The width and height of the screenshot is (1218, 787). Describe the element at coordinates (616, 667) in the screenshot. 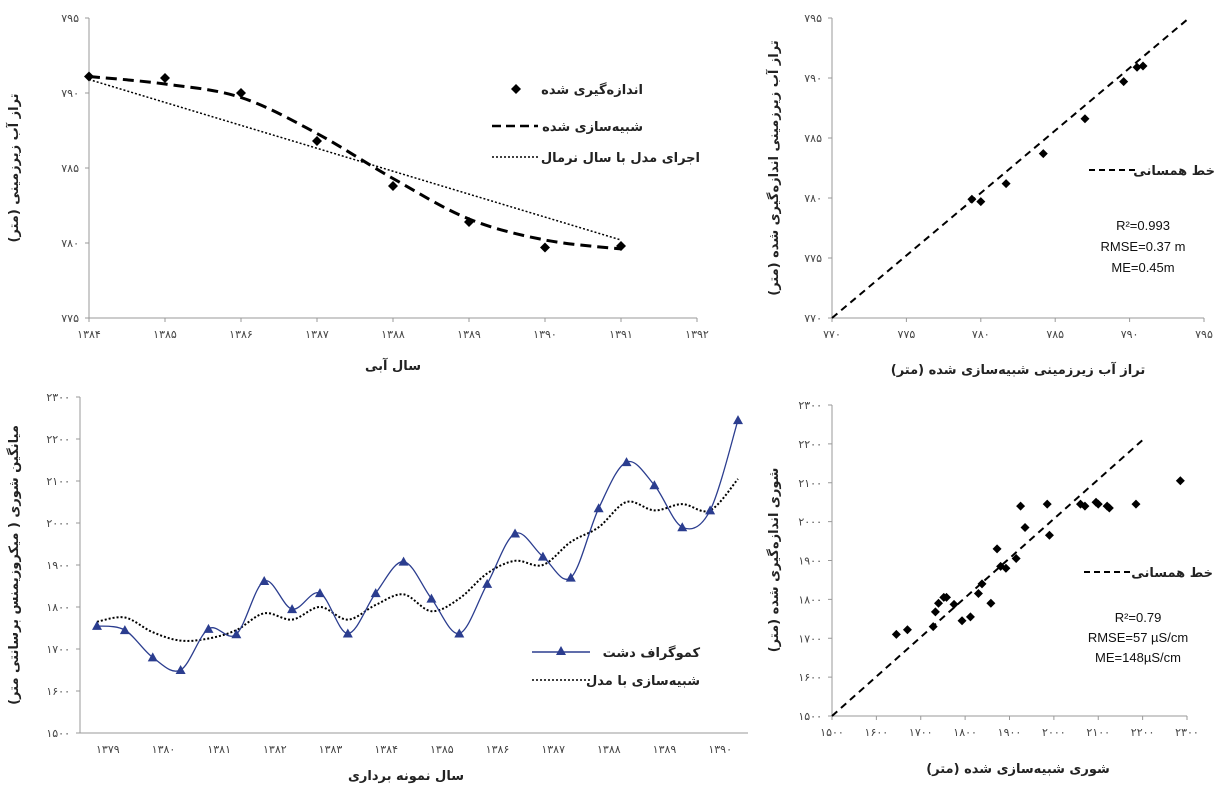

I see `legend: کموگراف دشت شبیه‌سازی با مدل` at that location.